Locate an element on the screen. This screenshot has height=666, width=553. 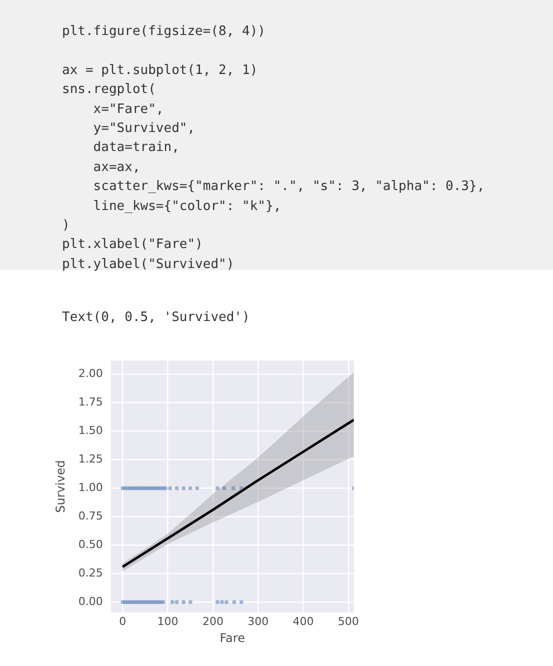
y-tick-label: 0.25 is located at coordinates (90, 573).